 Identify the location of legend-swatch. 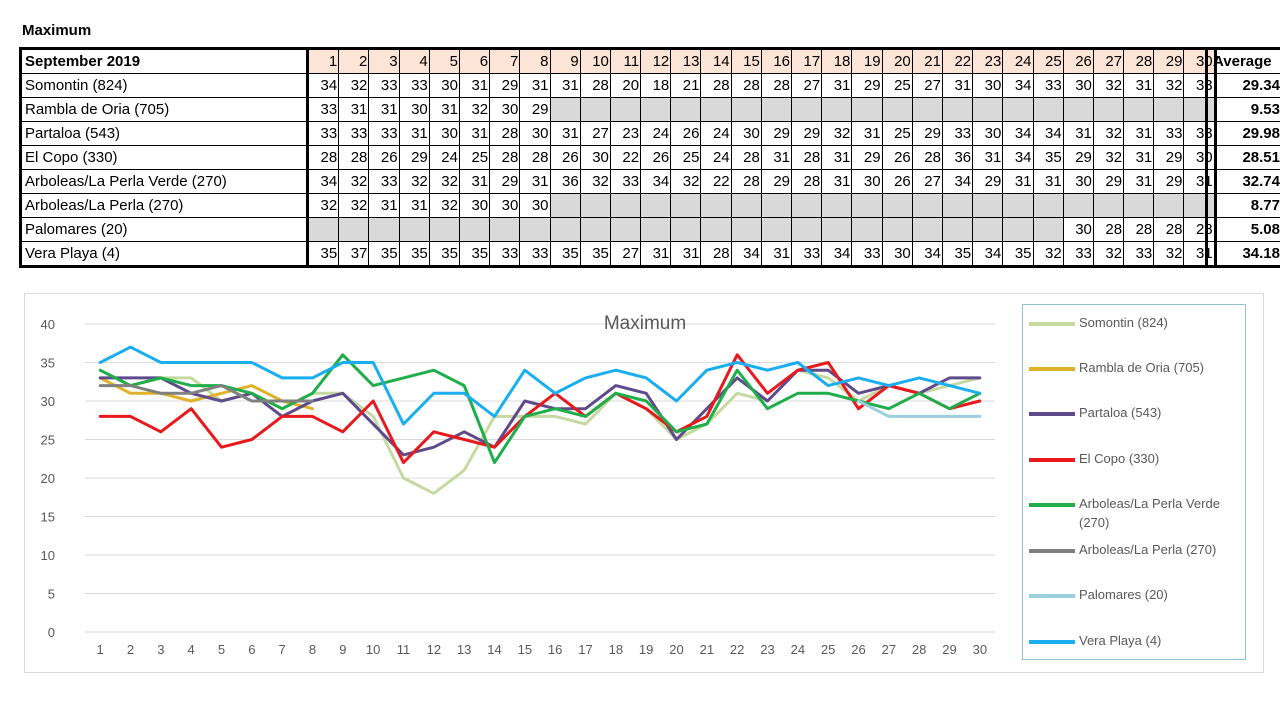
(1052, 414).